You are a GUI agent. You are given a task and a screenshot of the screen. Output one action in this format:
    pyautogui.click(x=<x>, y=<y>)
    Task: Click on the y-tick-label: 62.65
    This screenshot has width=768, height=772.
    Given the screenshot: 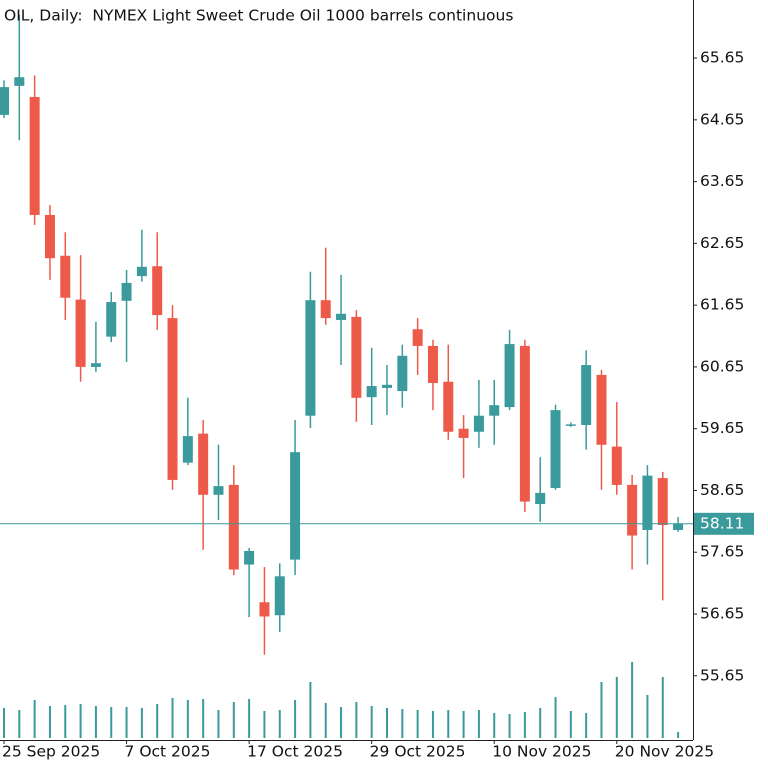 What is the action you would take?
    pyautogui.click(x=722, y=243)
    